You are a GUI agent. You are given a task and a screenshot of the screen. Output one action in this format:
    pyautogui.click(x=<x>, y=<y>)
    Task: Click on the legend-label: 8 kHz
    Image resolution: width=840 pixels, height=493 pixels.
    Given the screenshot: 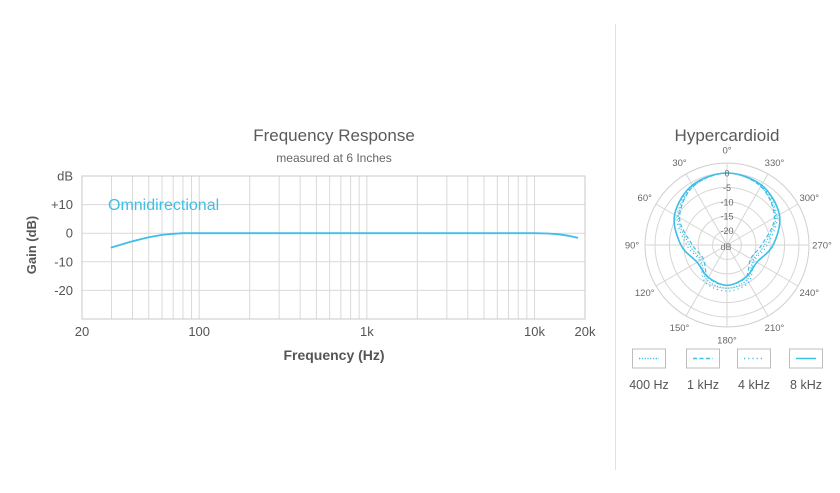 What is the action you would take?
    pyautogui.click(x=806, y=385)
    